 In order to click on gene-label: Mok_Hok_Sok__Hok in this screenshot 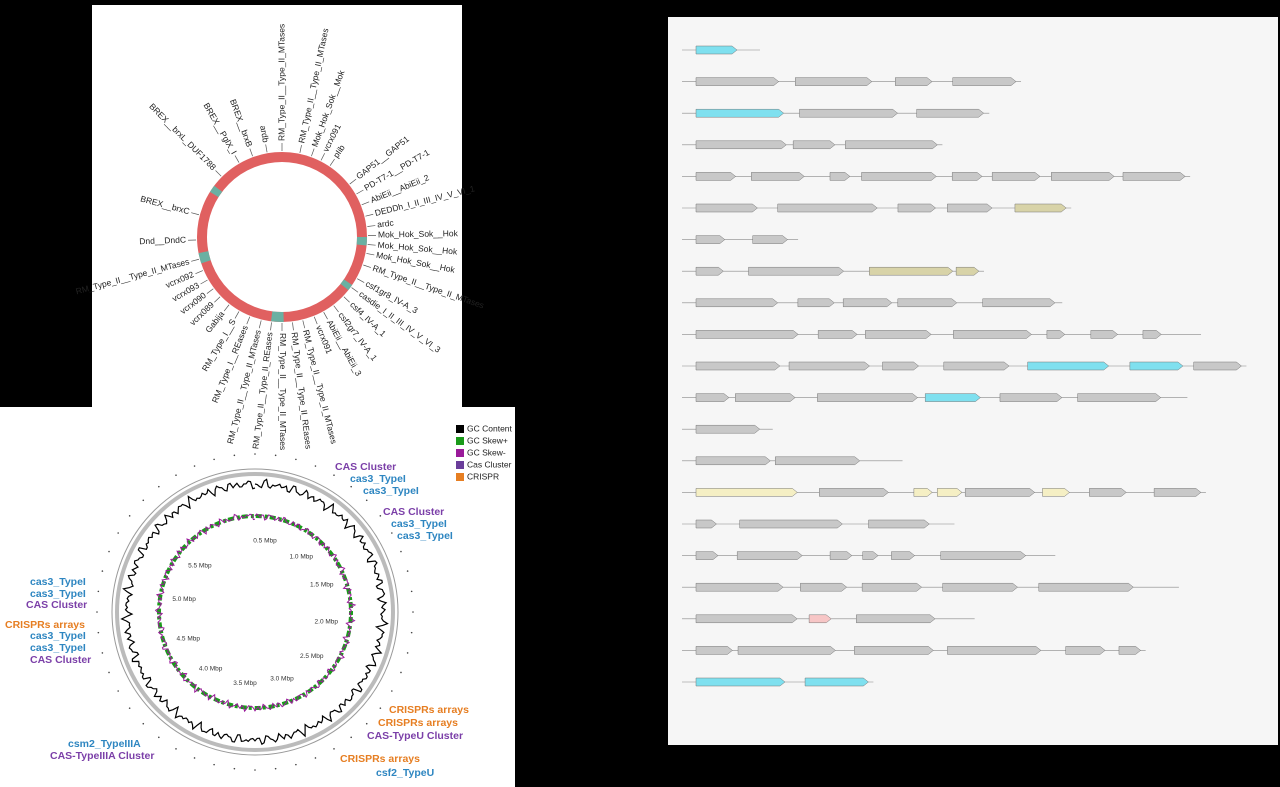, I will do `click(418, 233)`.